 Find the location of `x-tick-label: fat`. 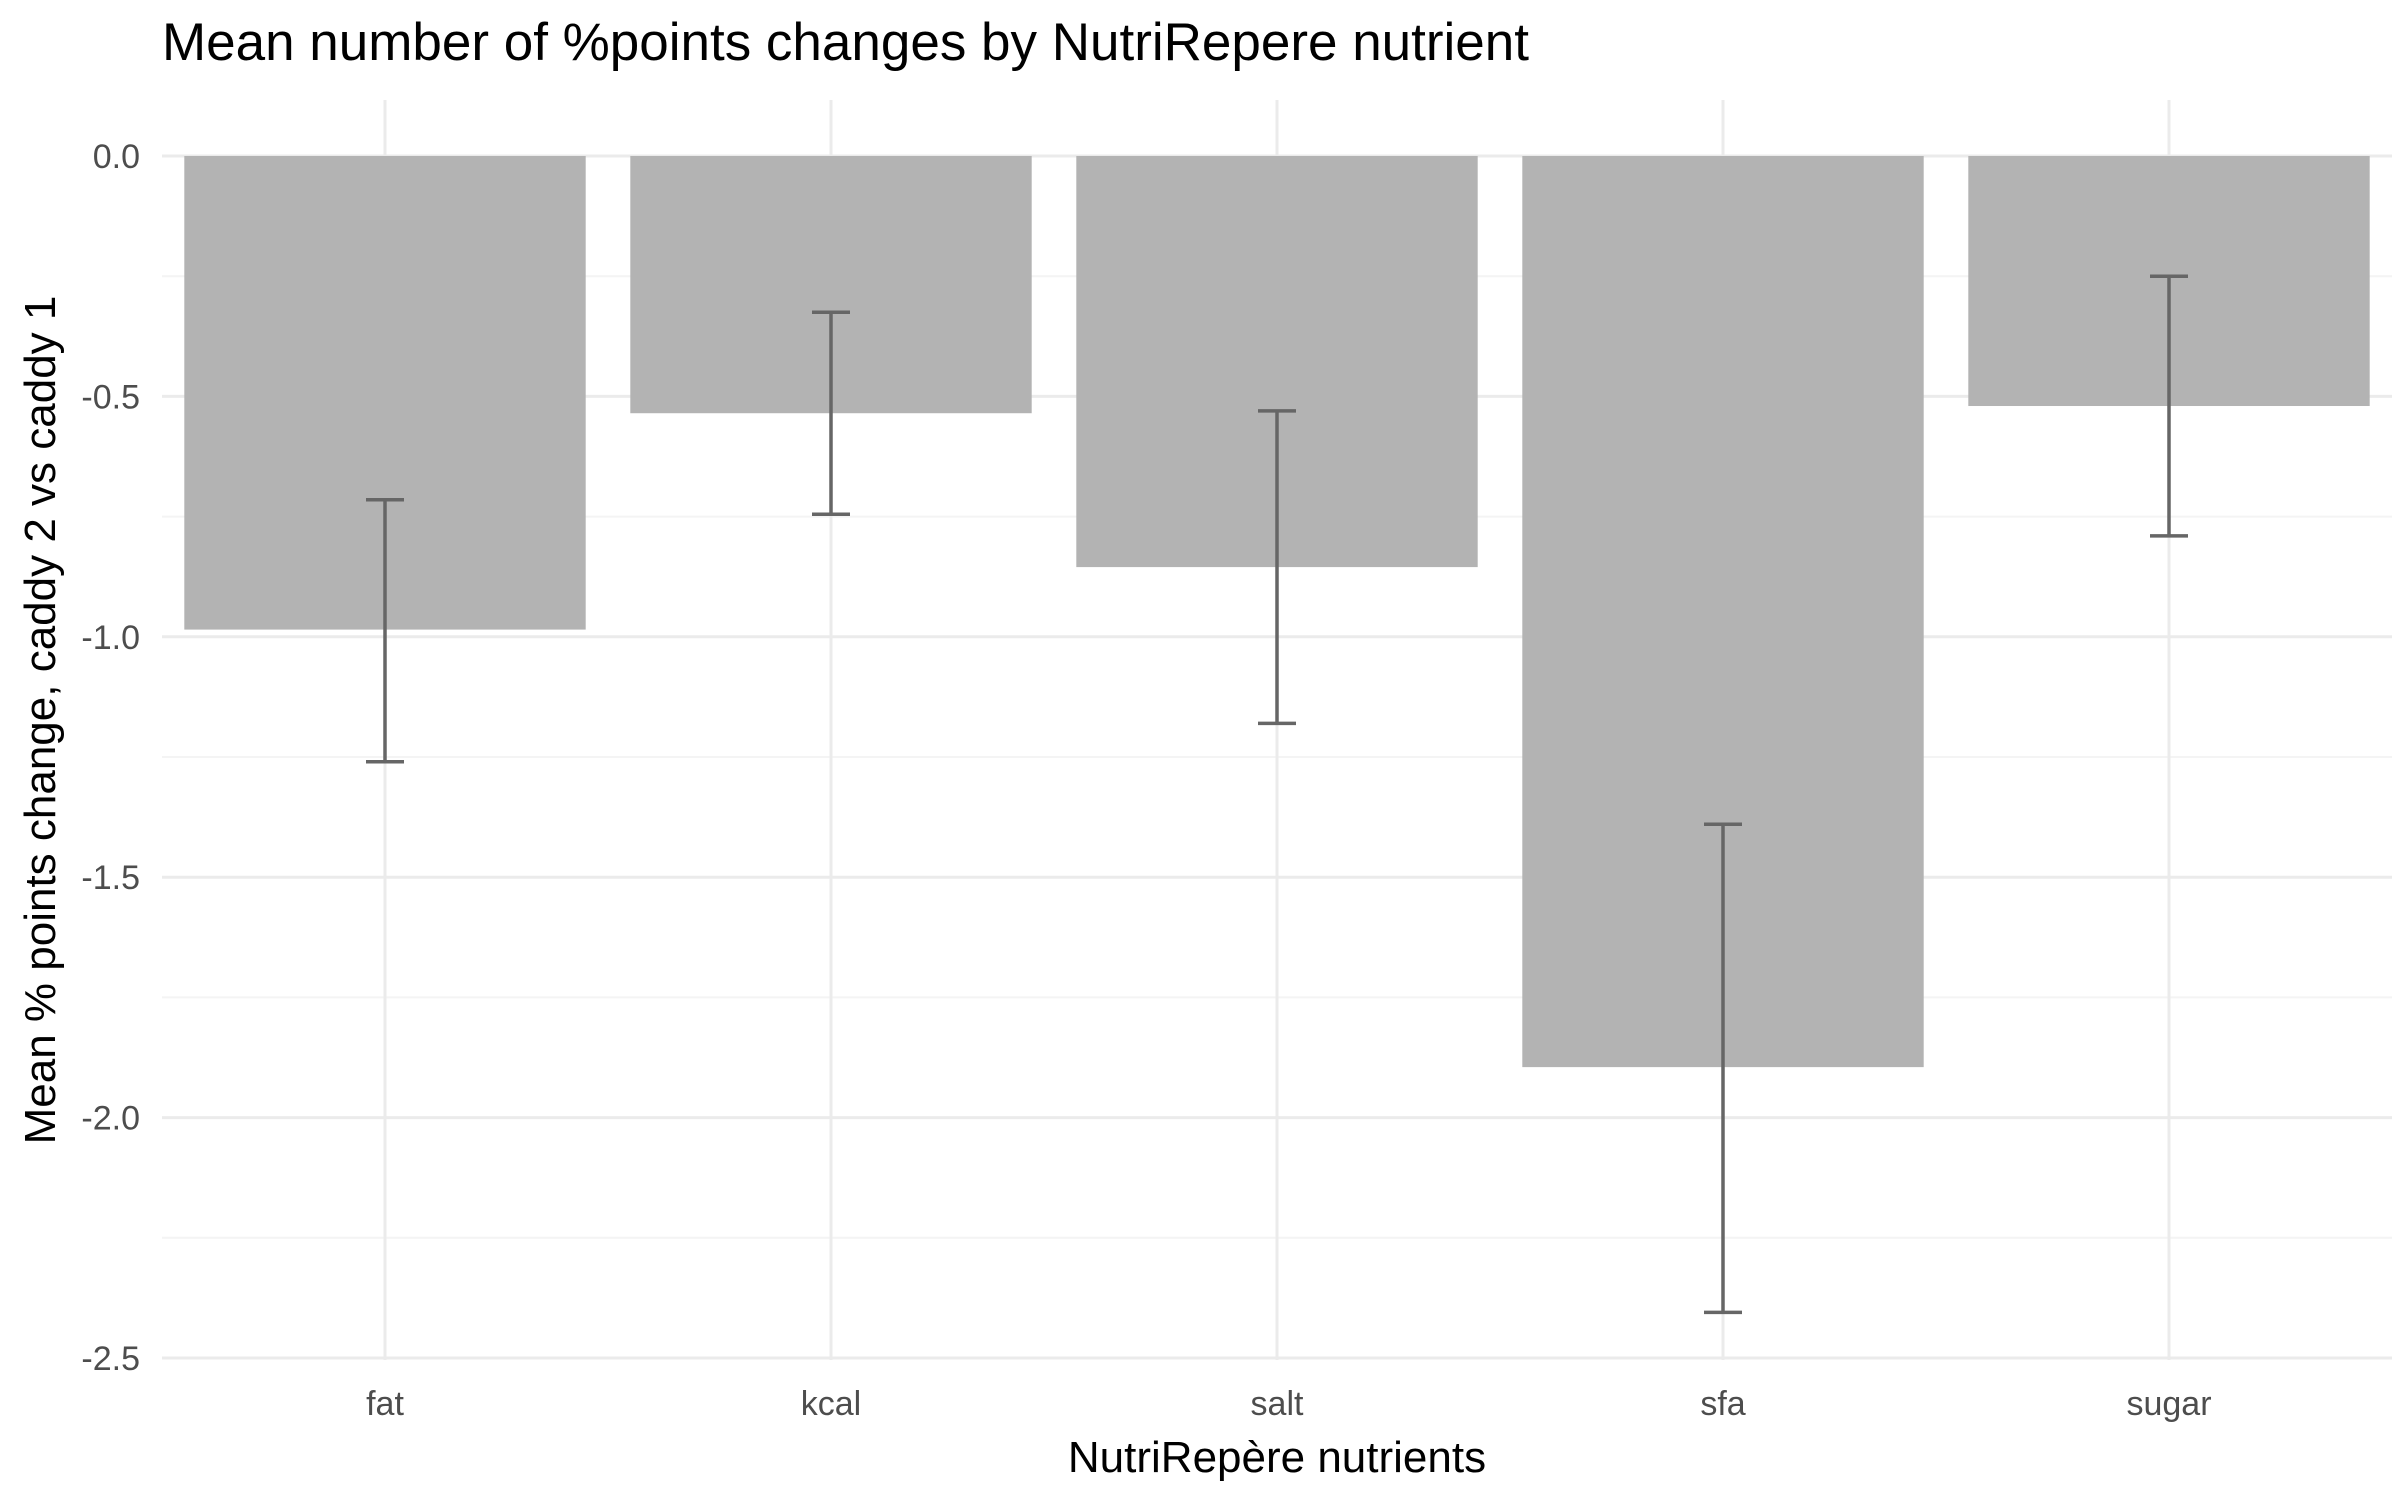

x-tick-label: fat is located at coordinates (385, 1404).